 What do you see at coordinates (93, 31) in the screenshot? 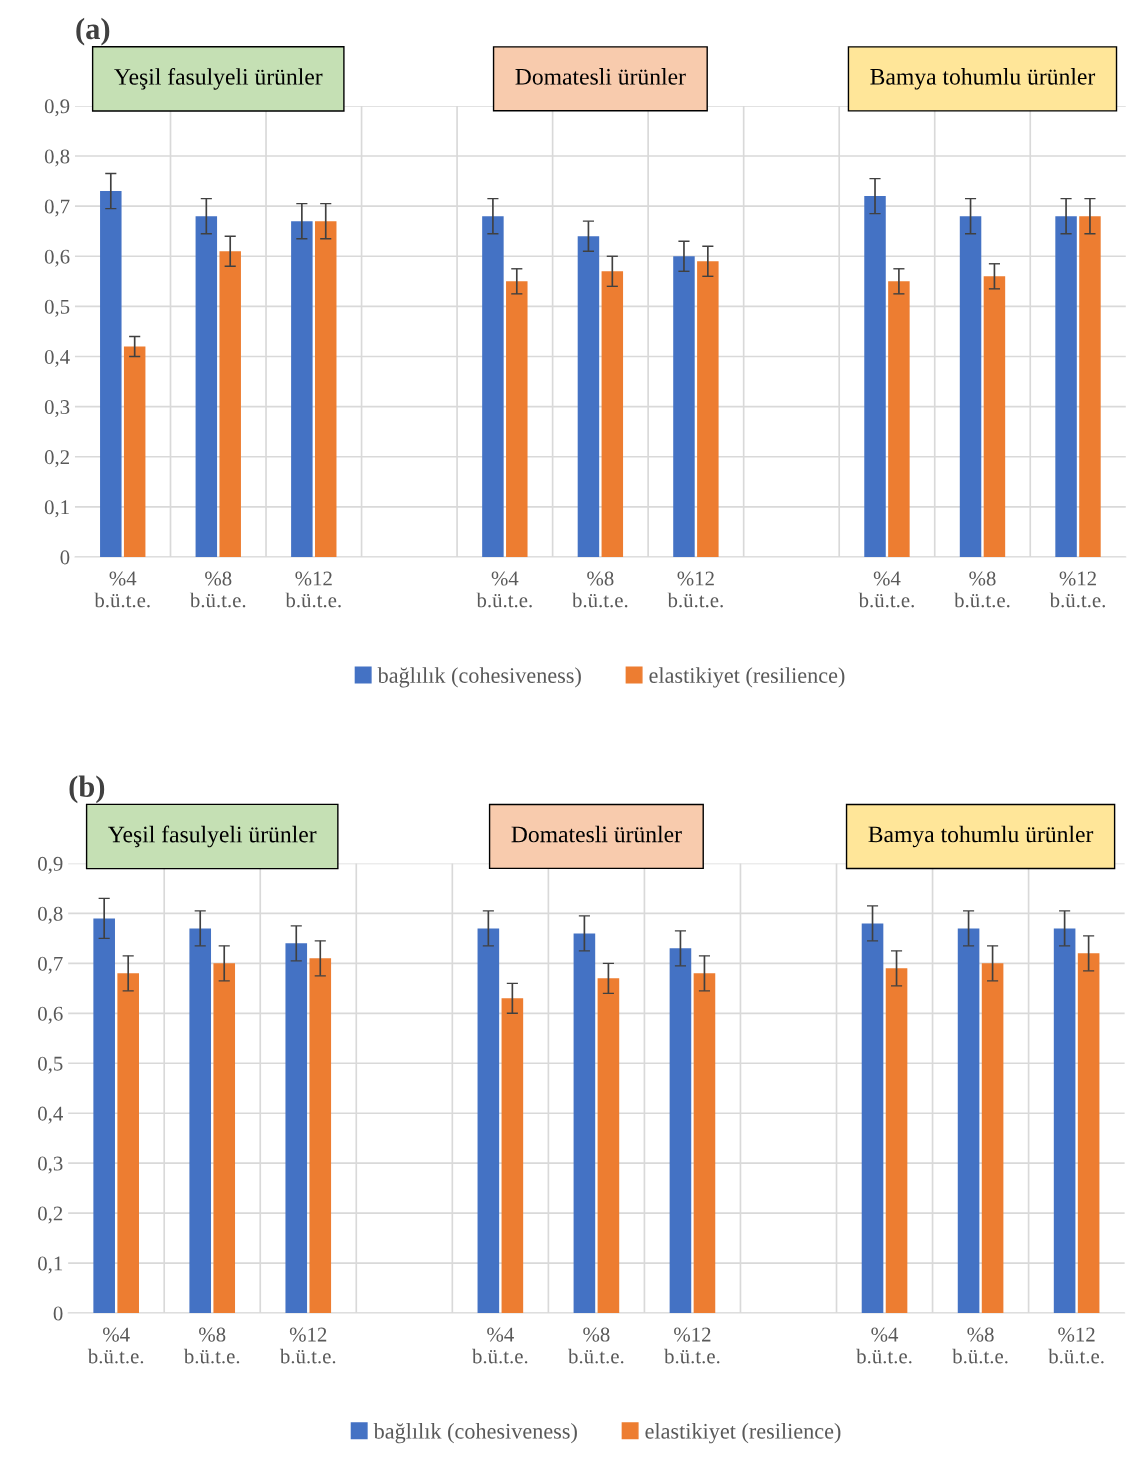
I see `chart-title: (a)` at bounding box center [93, 31].